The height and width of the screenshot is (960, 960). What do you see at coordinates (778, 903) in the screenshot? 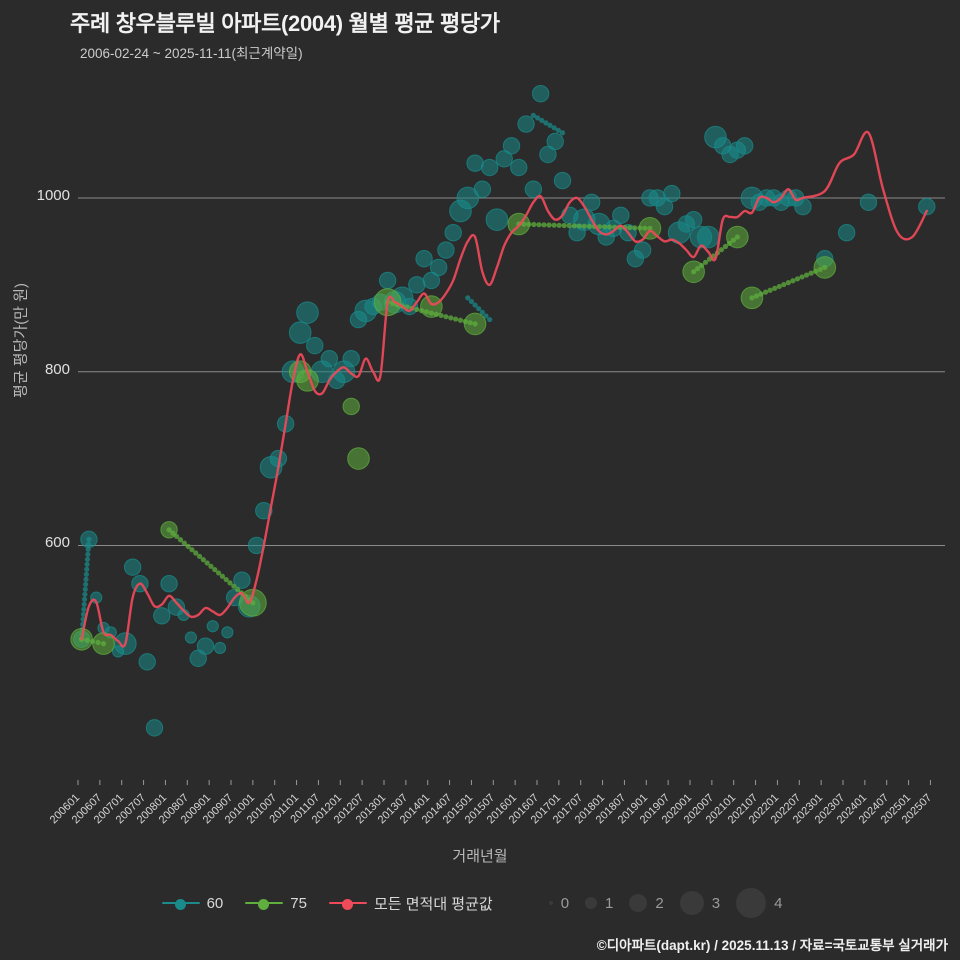
I see `size-legend-label: 4` at bounding box center [778, 903].